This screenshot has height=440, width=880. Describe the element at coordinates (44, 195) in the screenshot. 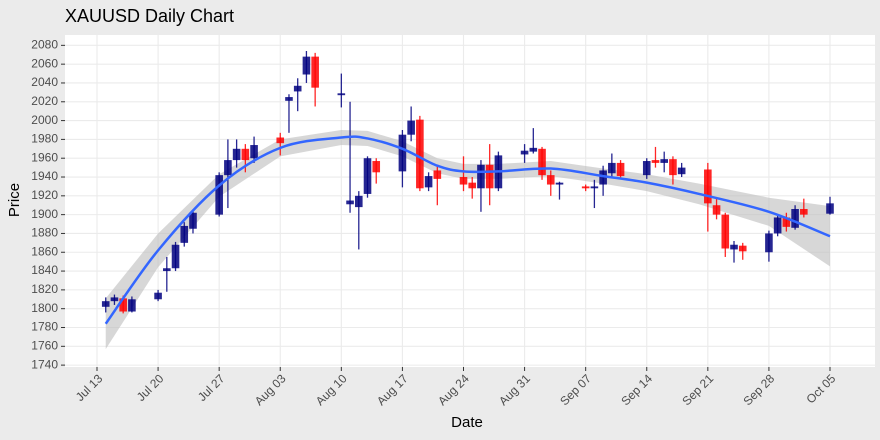

I see `y-tick-label: 1920` at that location.